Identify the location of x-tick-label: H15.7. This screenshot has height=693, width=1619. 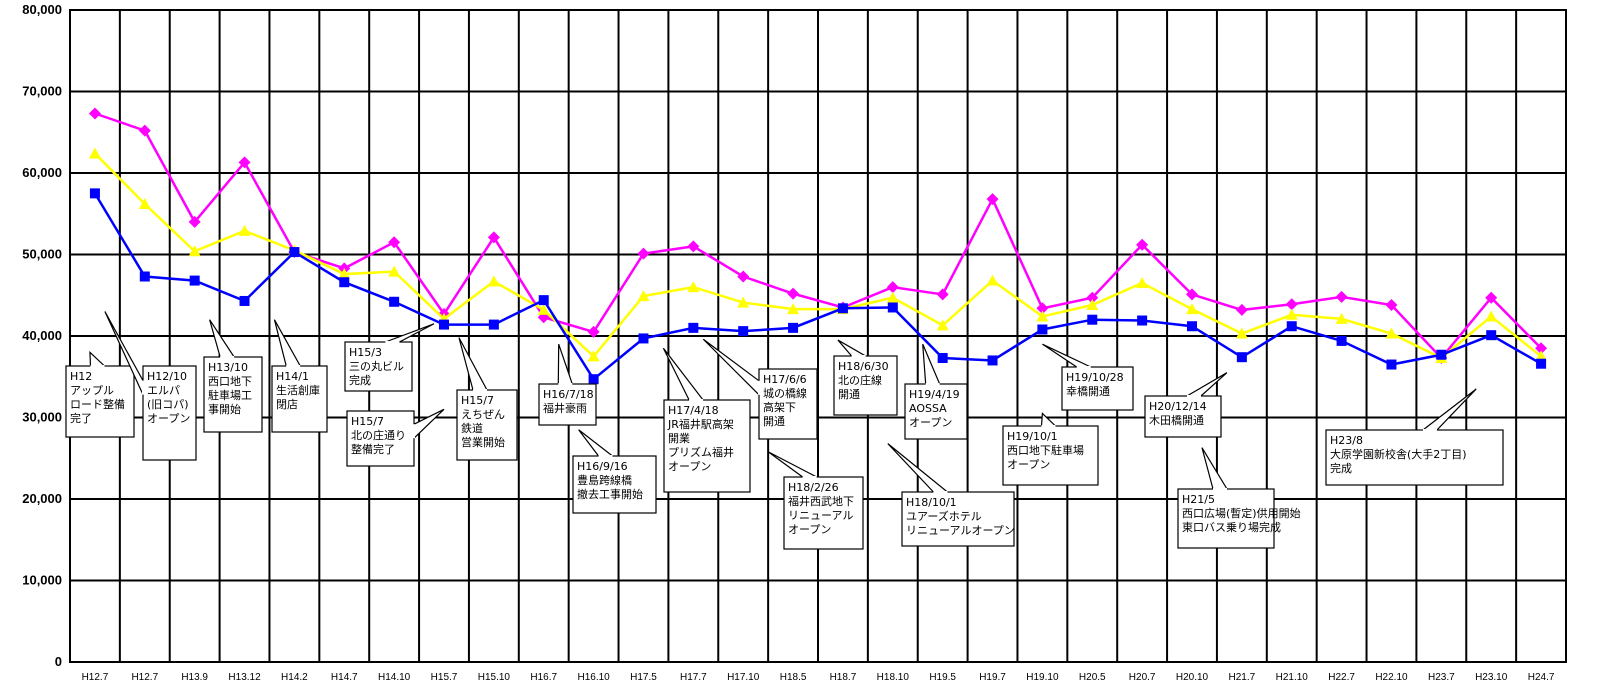
(444, 677).